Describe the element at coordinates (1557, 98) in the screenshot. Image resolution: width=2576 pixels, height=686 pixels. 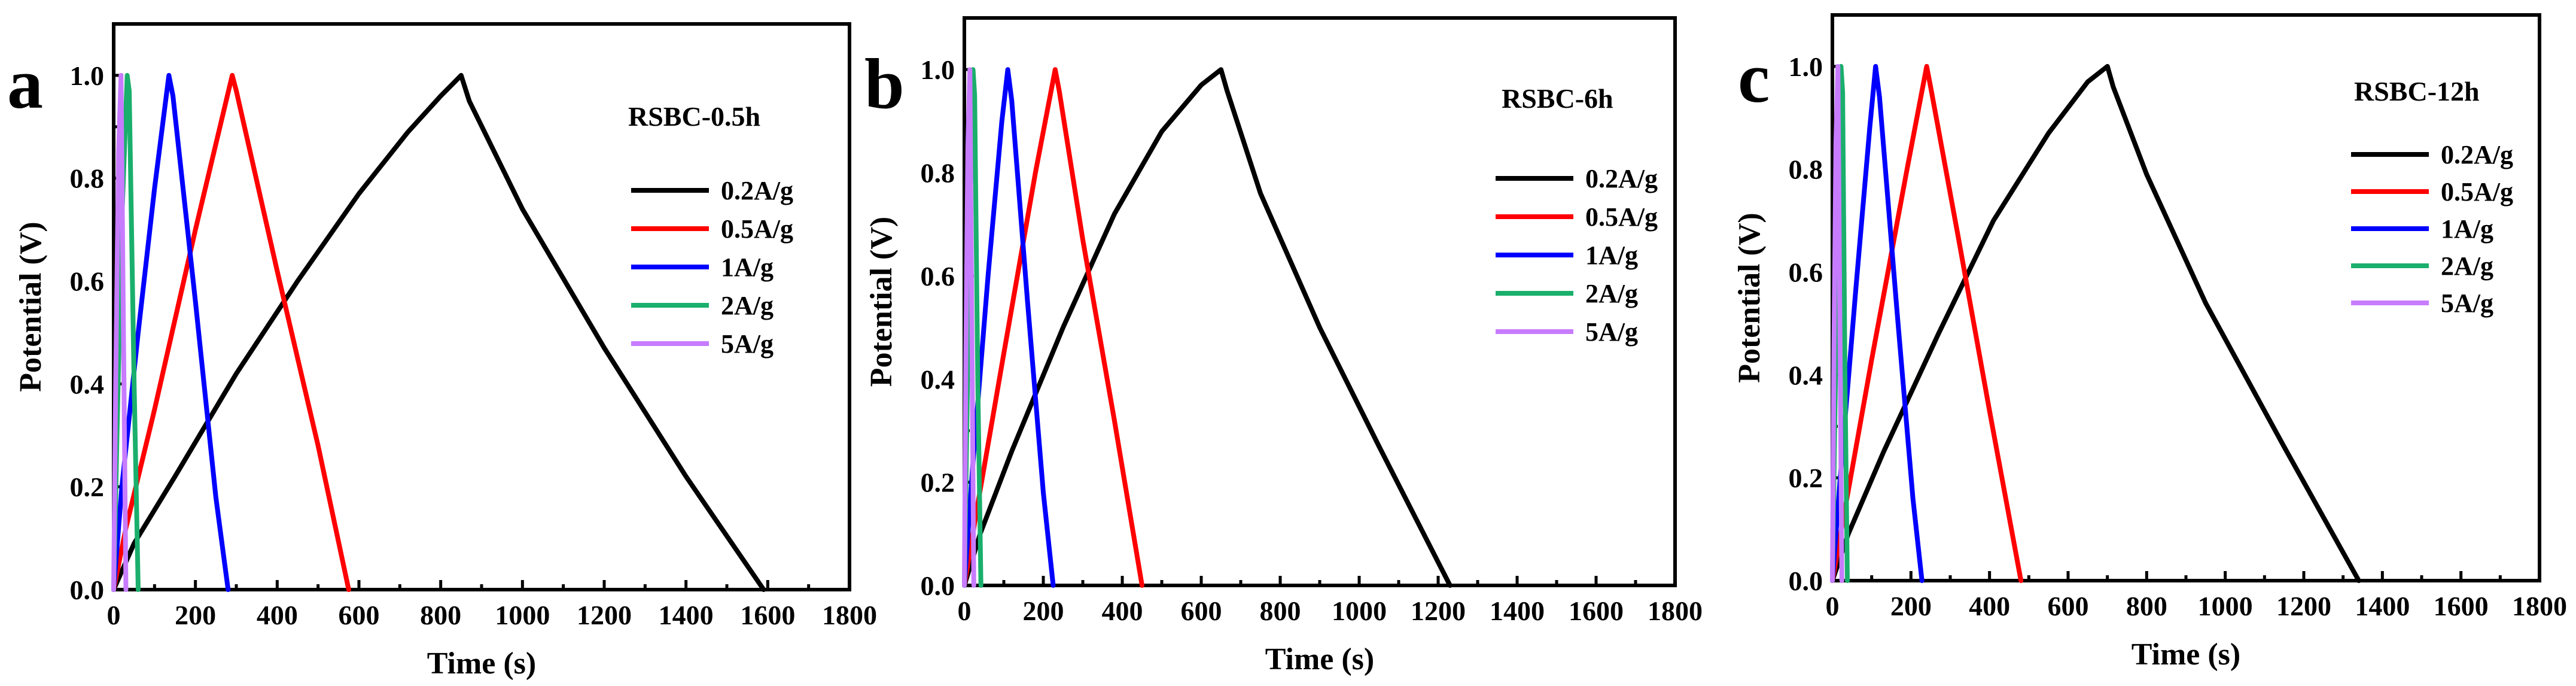
I see `sample-label: RSBC-6h` at that location.